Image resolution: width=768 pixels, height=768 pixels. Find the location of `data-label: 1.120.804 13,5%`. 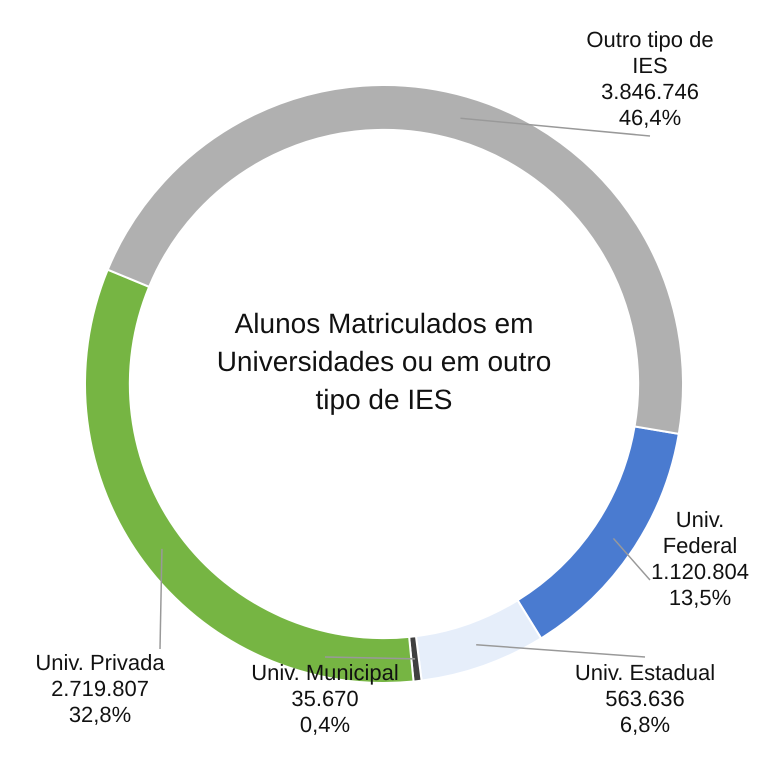

data-label: 1.120.804 13,5% is located at coordinates (700, 584).